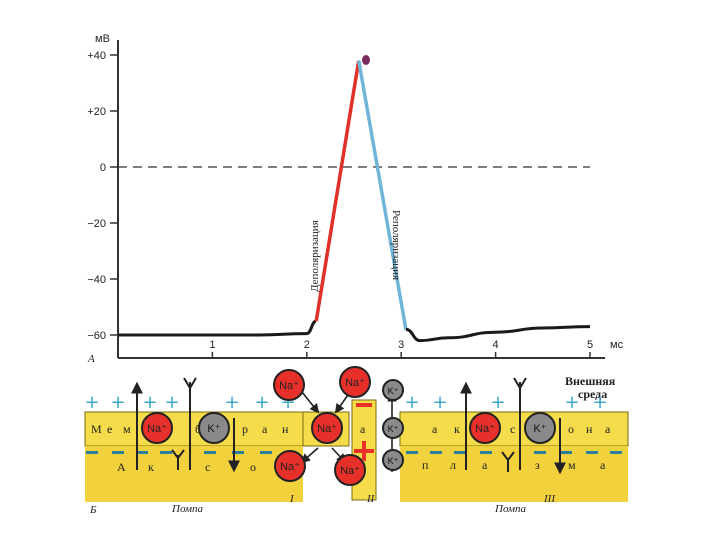 The height and width of the screenshot is (540, 720). Describe the element at coordinates (382, 195) in the screenshot. I see `repolarization-line` at that location.